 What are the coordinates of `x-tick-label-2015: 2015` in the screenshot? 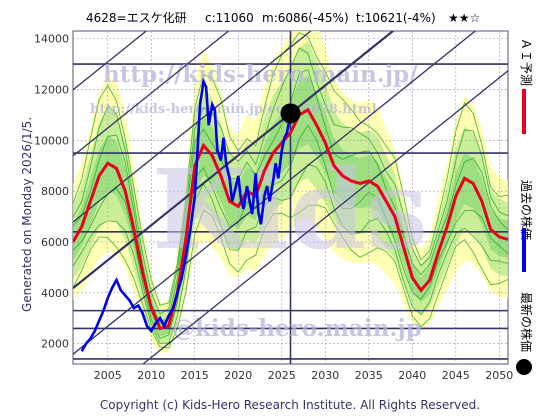 It's located at (195, 375).